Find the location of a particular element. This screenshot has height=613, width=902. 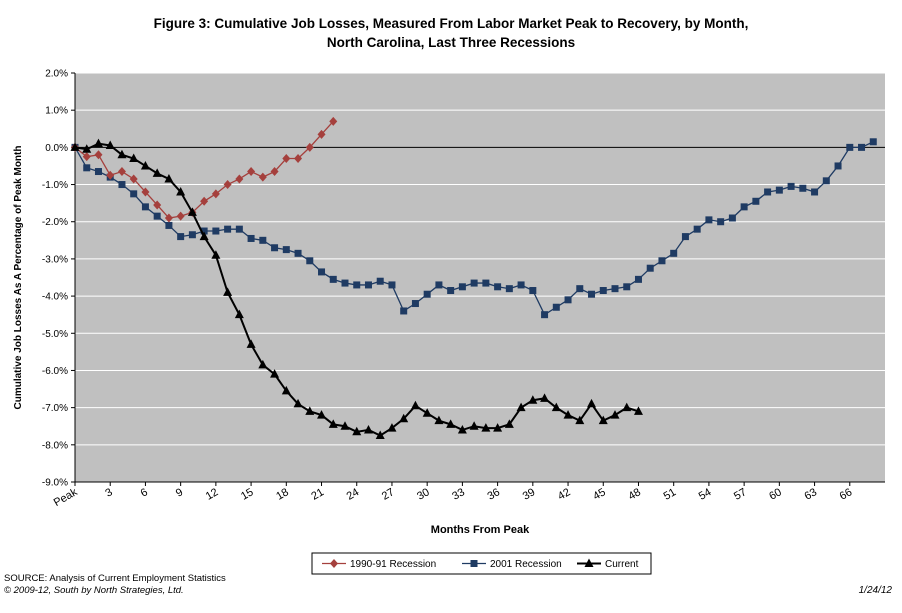

x-tick-label: 45 is located at coordinates (599, 494).